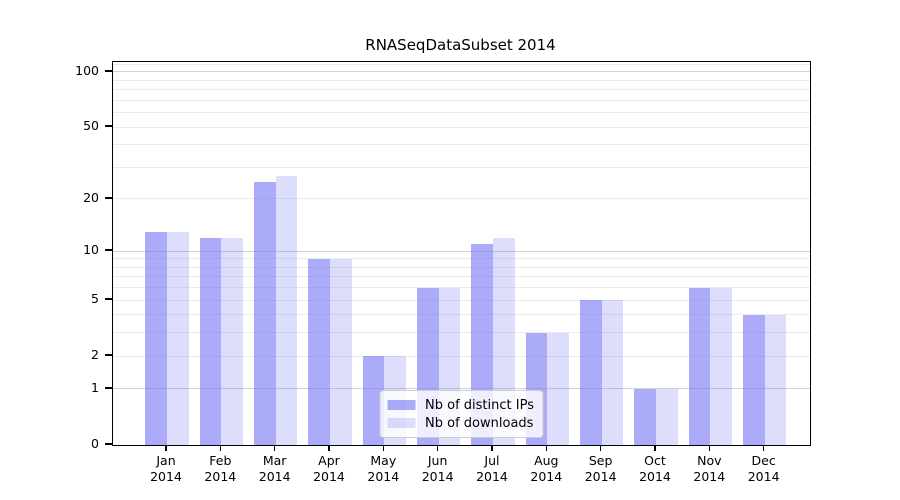 Image resolution: width=900 pixels, height=500 pixels. What do you see at coordinates (95, 299) in the screenshot?
I see `y-tick-label: 5` at bounding box center [95, 299].